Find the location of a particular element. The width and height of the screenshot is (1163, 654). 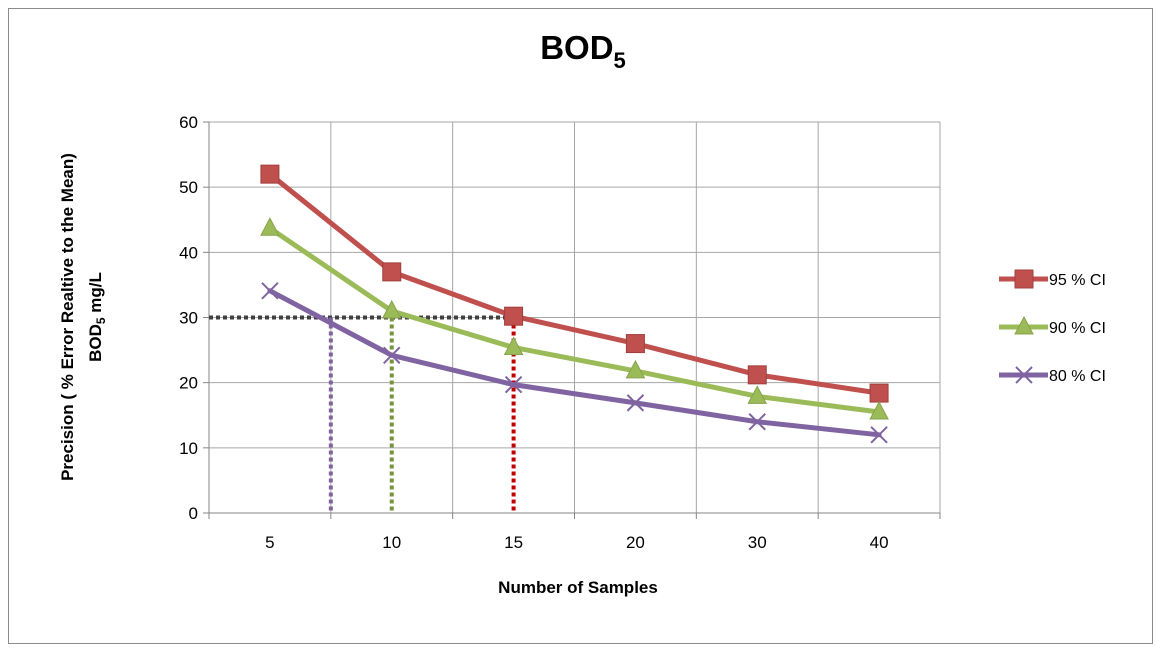

x-tick-label: 40 is located at coordinates (879, 542).